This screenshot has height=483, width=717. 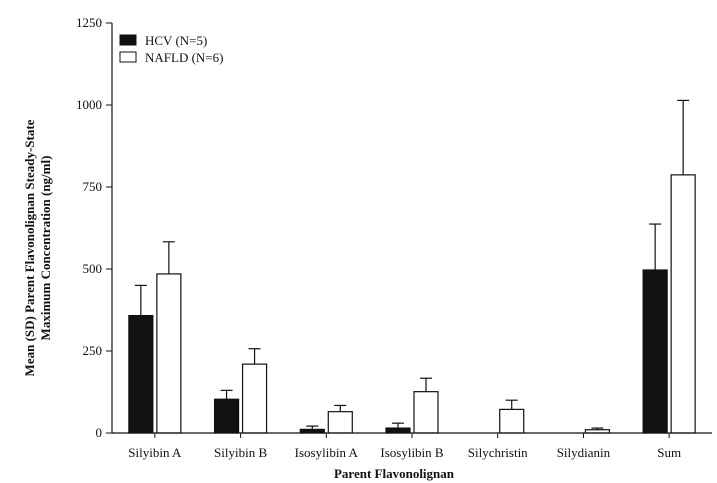 I want to click on legend: HCV (N=5) NAFLD (N=6), so click(x=171, y=49).